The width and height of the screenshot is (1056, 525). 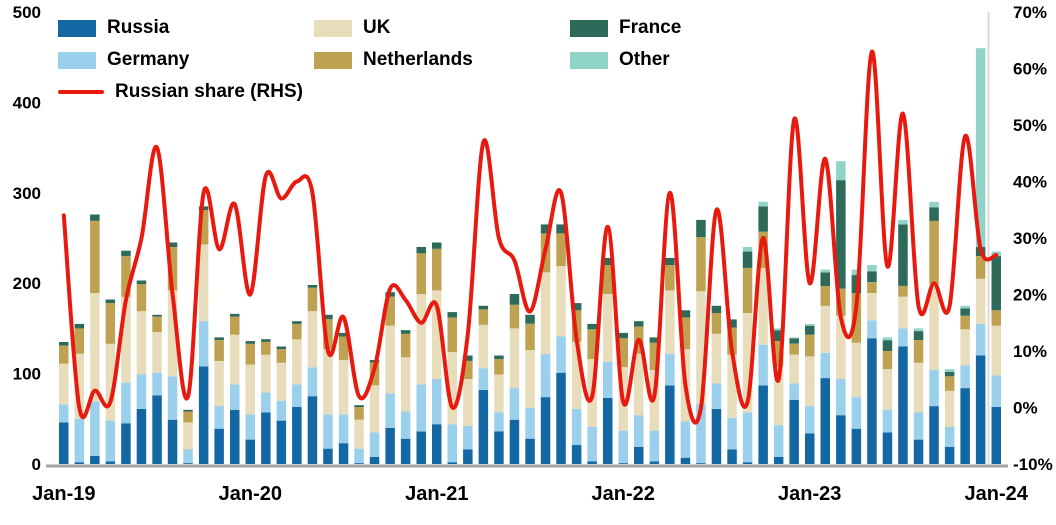 What do you see at coordinates (27, 374) in the screenshot?
I see `left-axis-tick: 100` at bounding box center [27, 374].